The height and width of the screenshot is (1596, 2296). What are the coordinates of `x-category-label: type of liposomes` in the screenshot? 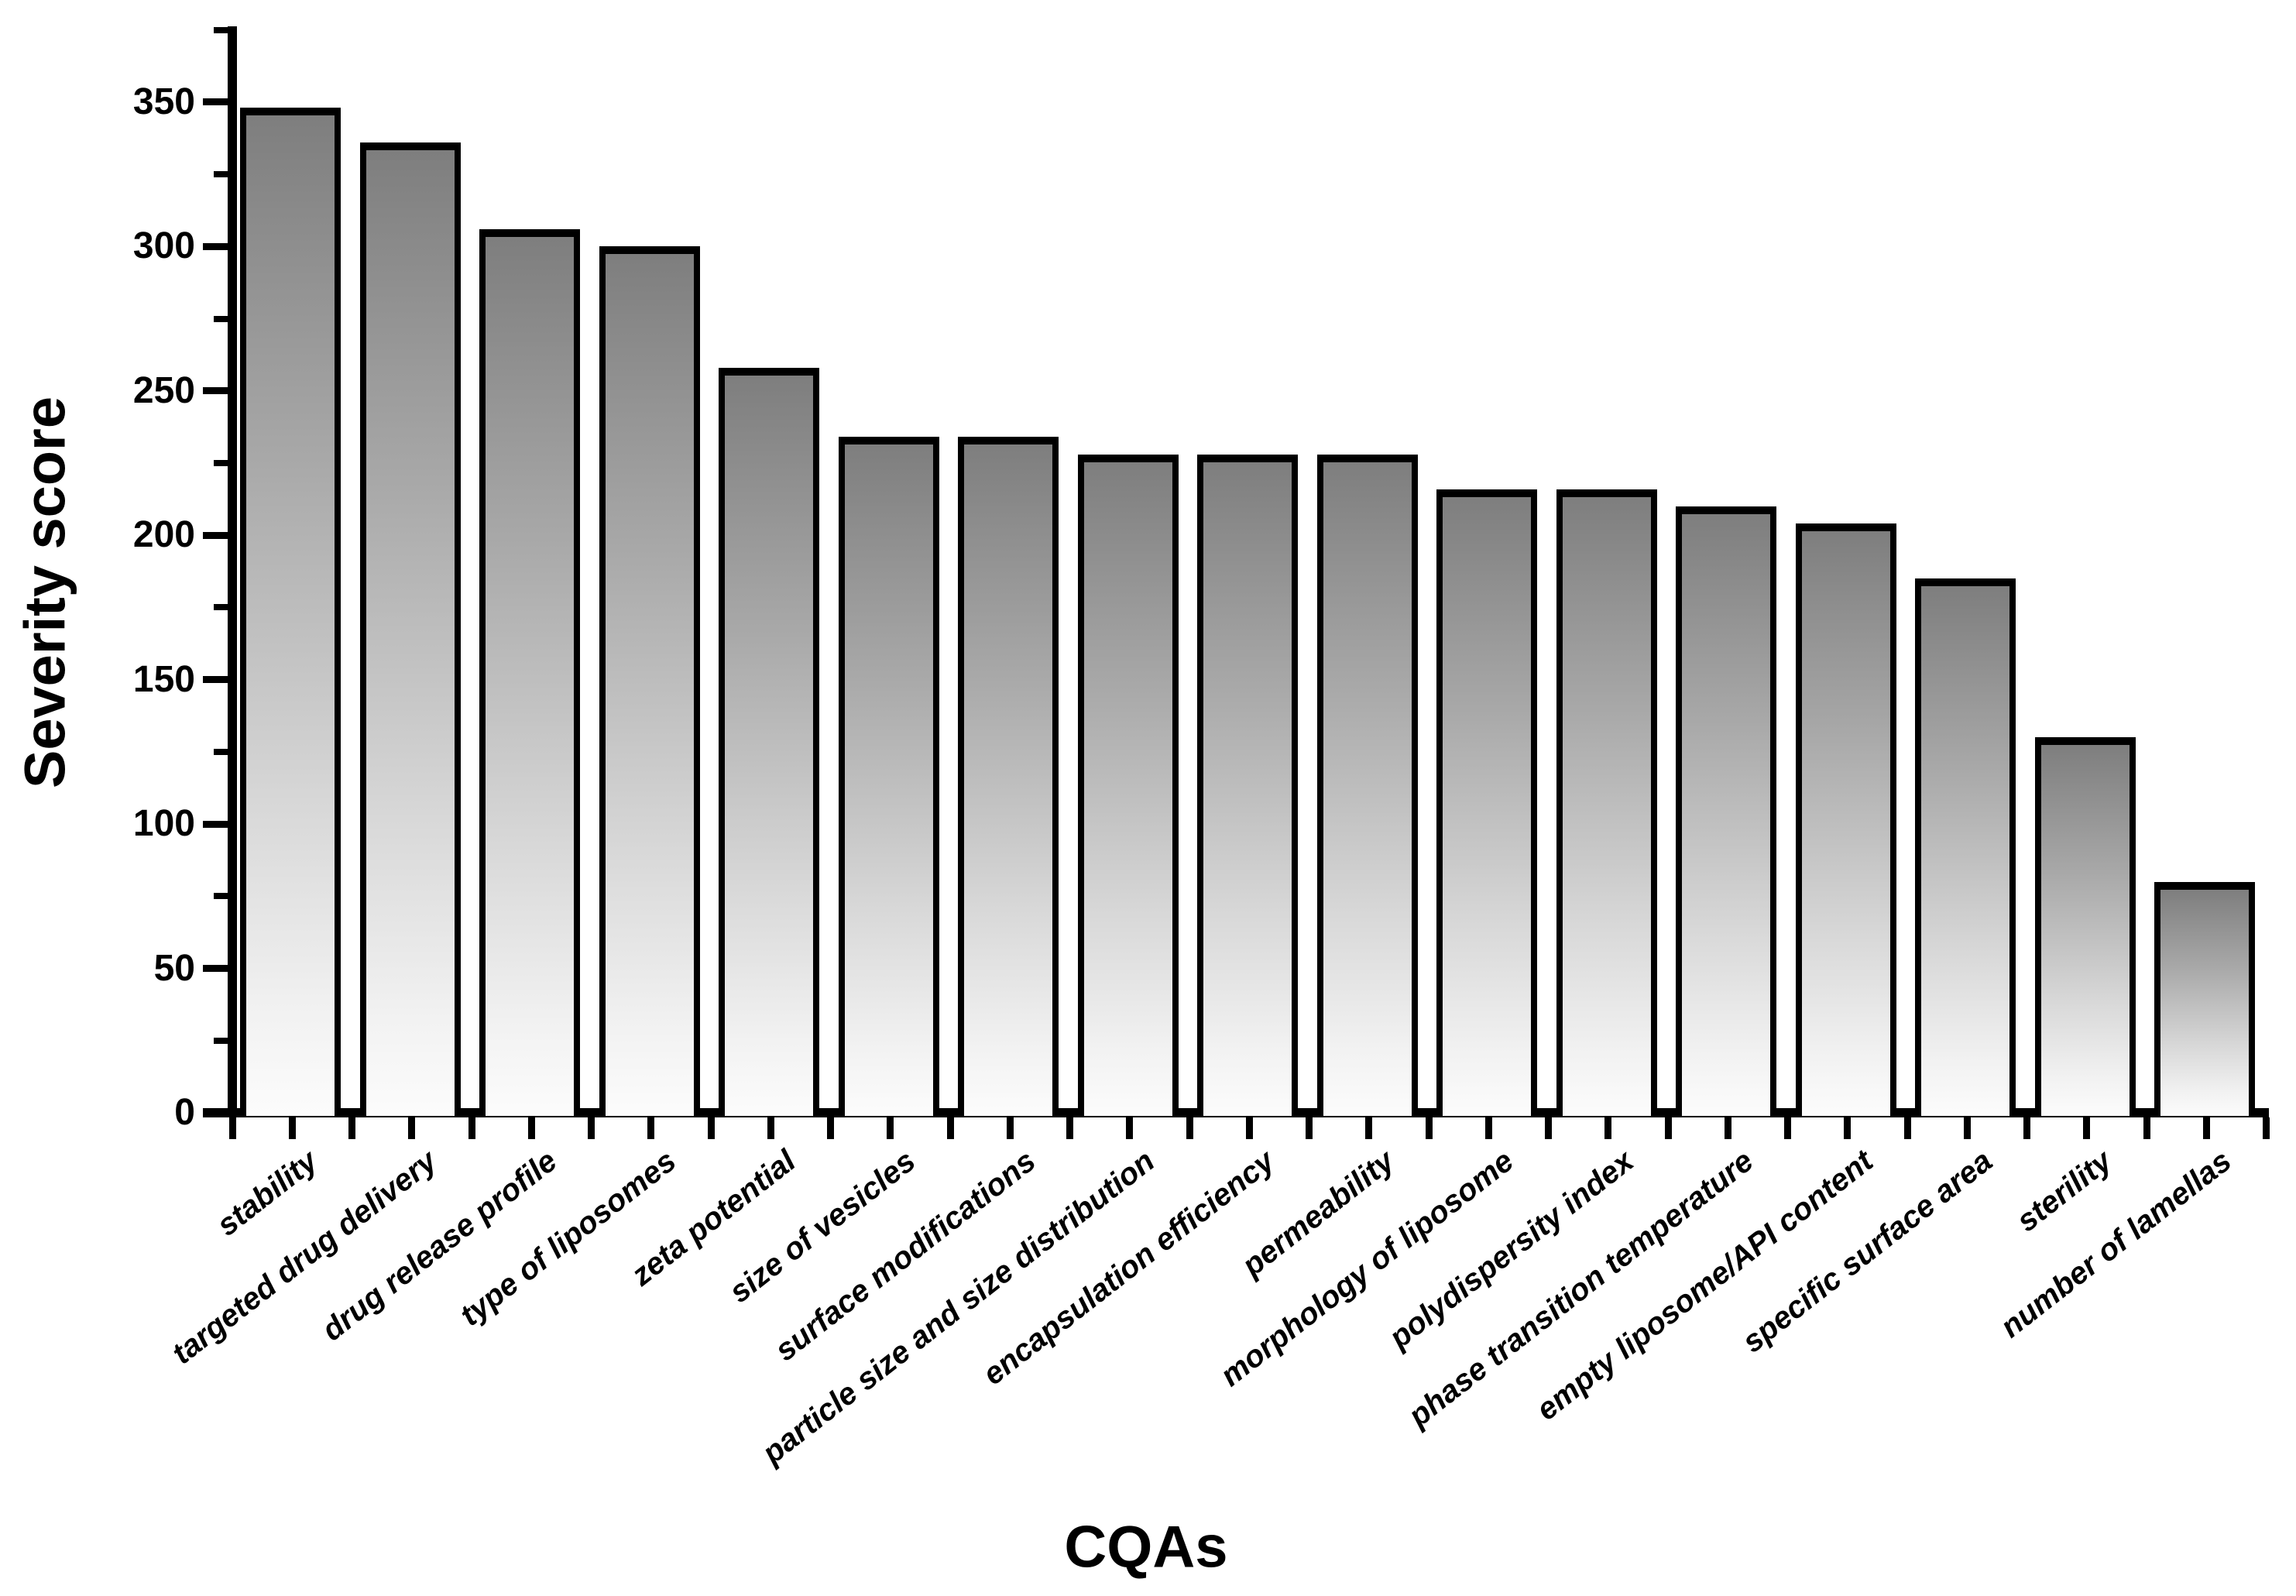 It's located at (568, 1238).